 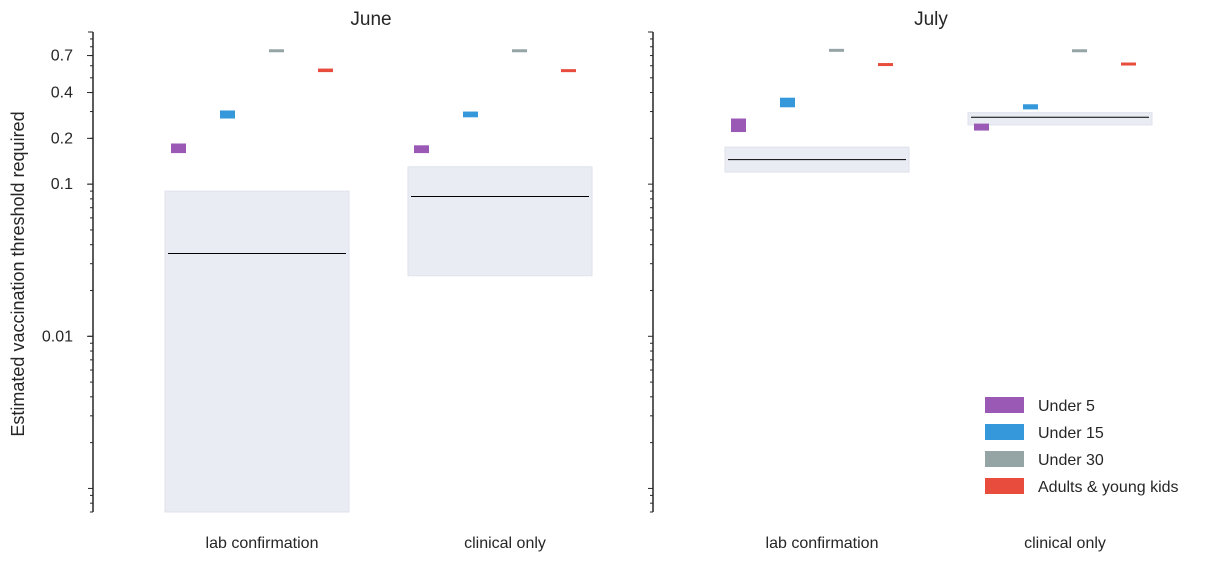 What do you see at coordinates (62, 56) in the screenshot?
I see `y-tick-label: 0.7` at bounding box center [62, 56].